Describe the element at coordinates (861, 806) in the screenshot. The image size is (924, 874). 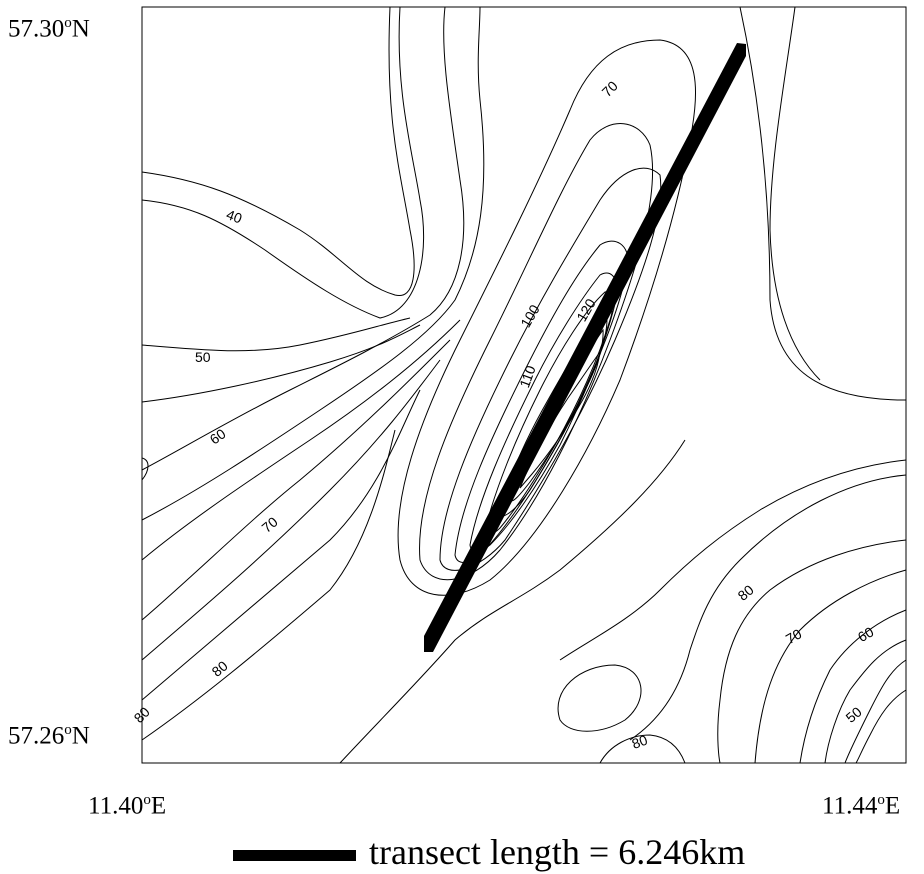
I see `lon-right-label: 11.44oE` at that location.